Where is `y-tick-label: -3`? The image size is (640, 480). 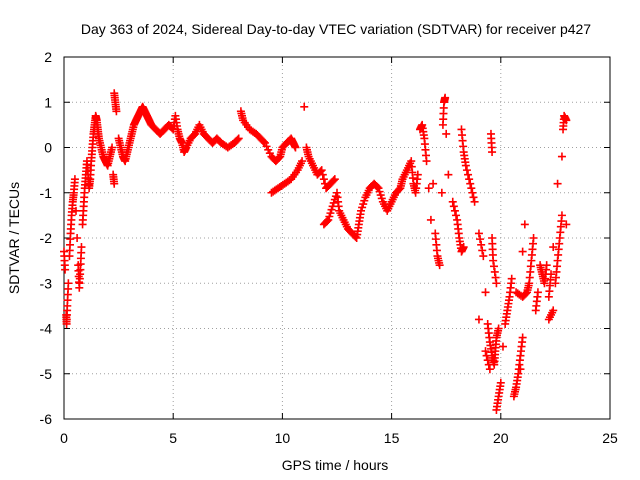 y-tick-label: -3 is located at coordinates (46, 283).